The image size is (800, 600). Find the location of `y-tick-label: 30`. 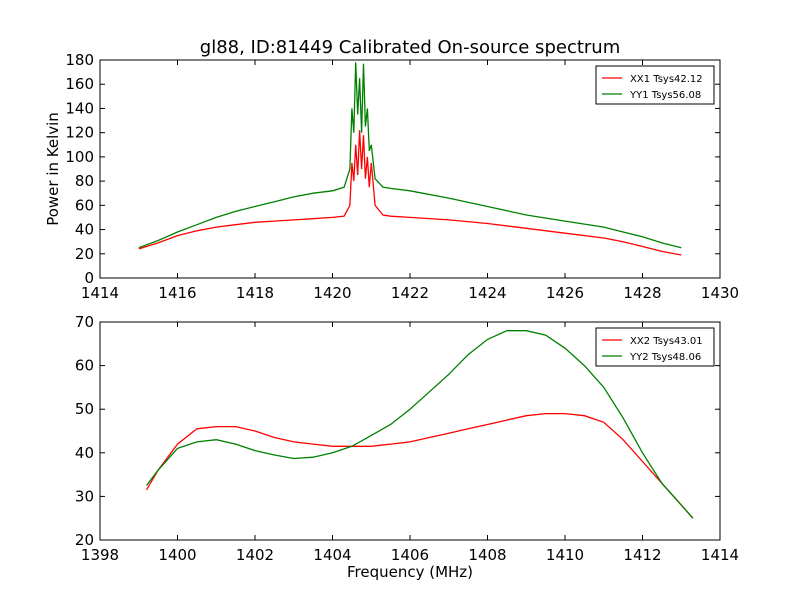

y-tick-label: 30 is located at coordinates (84, 496).